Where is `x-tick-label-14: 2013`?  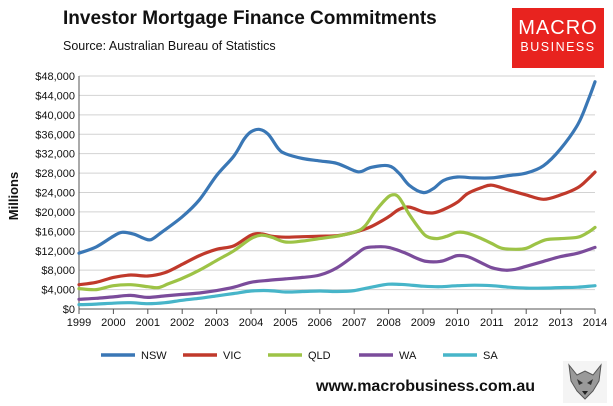 x-tick-label-14: 2013 is located at coordinates (560, 323).